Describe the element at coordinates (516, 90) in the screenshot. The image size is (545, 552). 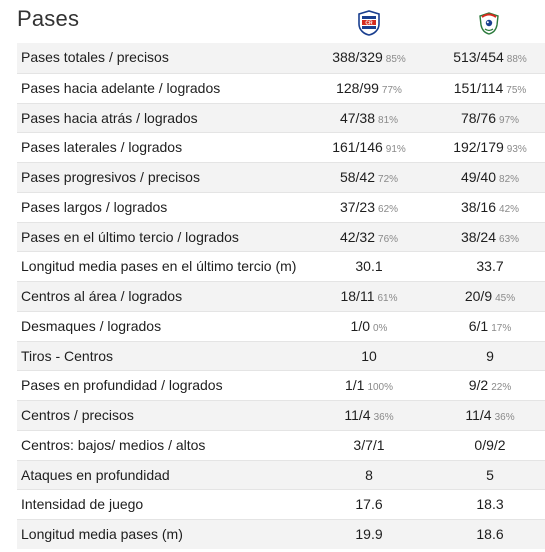
I see `away-percent: 75%` at that location.